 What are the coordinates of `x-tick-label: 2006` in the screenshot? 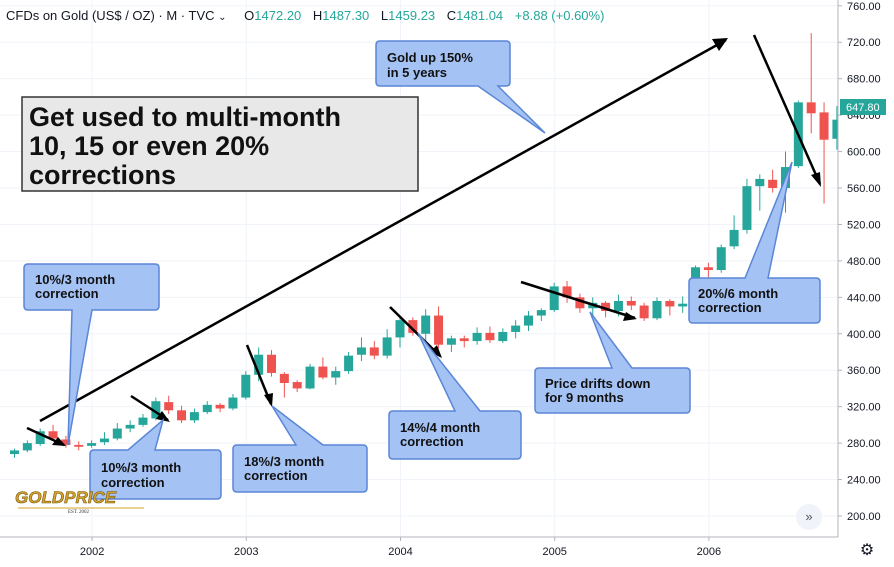 It's located at (709, 552).